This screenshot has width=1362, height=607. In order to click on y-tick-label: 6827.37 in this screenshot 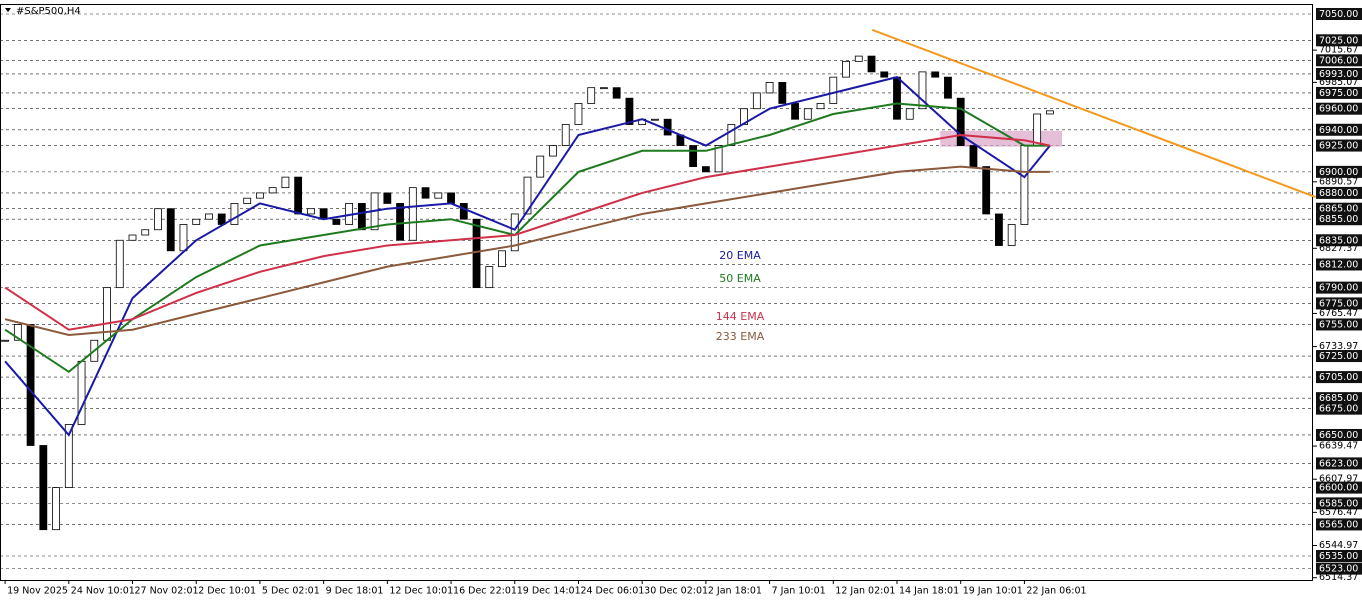, I will do `click(1338, 248)`.